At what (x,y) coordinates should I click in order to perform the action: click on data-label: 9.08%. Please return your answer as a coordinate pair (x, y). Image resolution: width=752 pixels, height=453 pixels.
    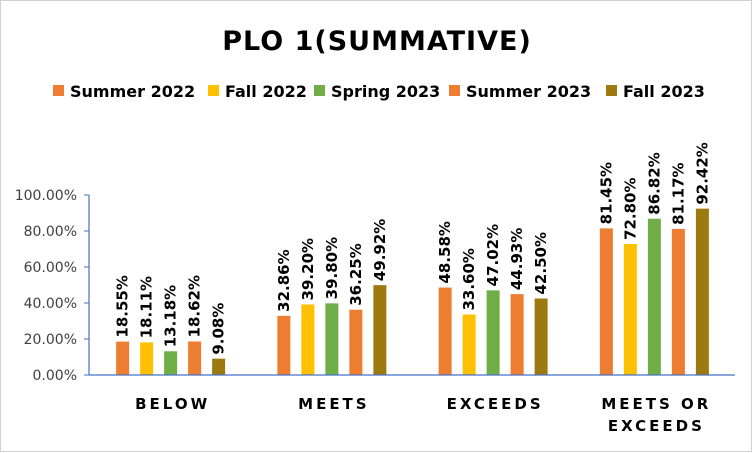
    Looking at the image, I should click on (219, 329).